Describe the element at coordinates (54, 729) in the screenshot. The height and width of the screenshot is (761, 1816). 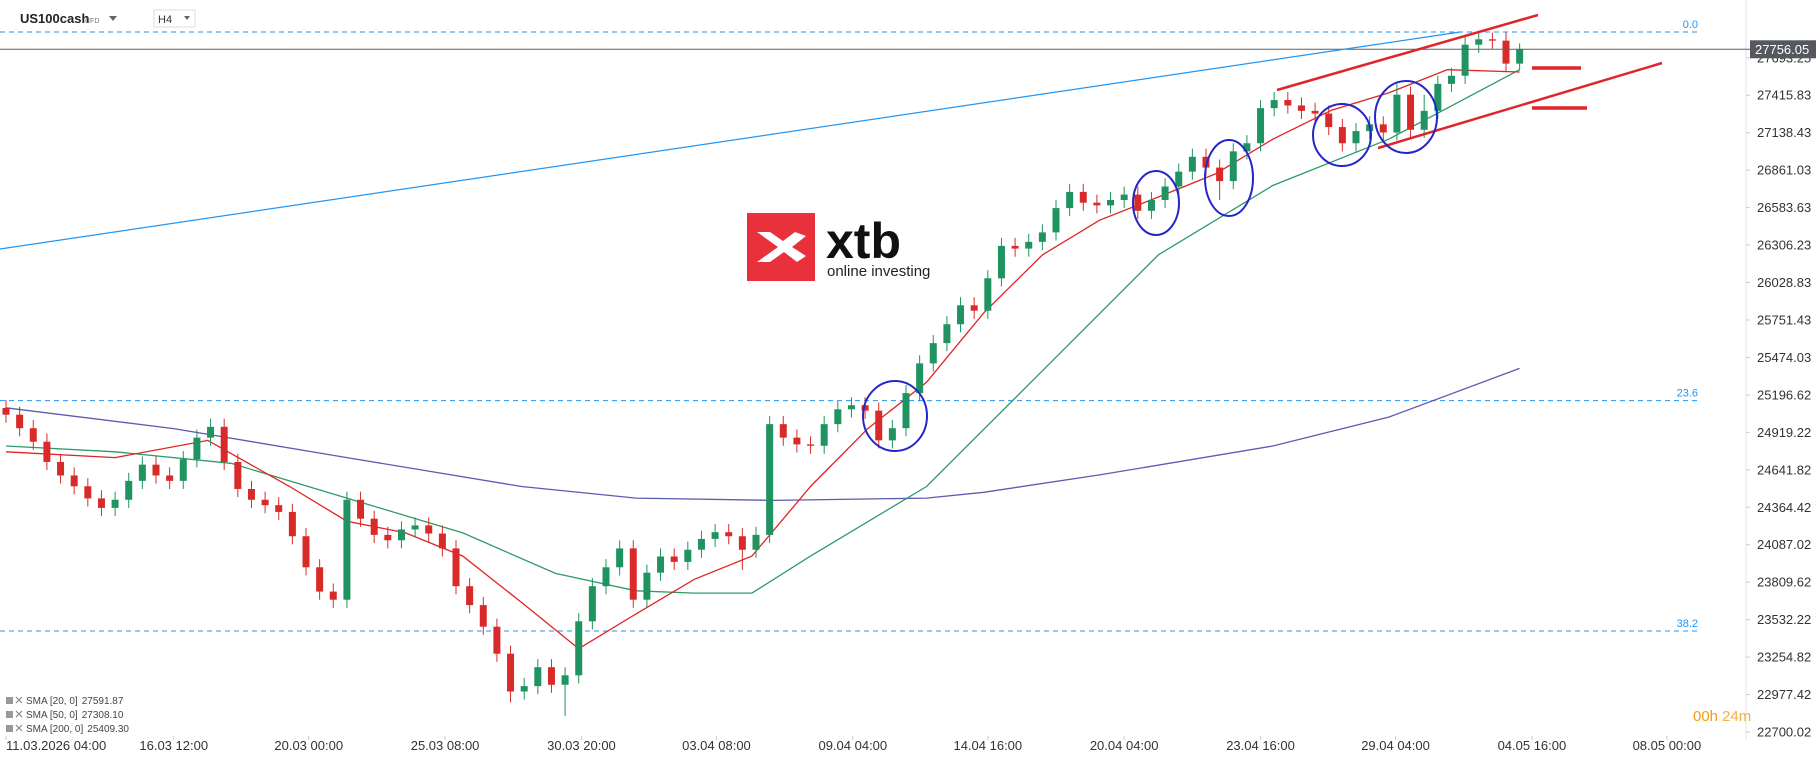
I see `legend-name: SMA [200, 0]` at that location.